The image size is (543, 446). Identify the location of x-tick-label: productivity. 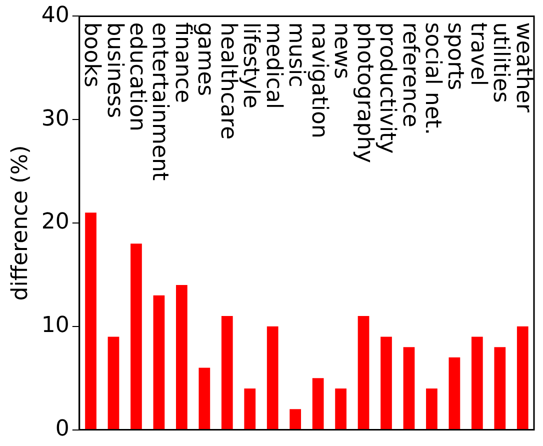
(387, 88).